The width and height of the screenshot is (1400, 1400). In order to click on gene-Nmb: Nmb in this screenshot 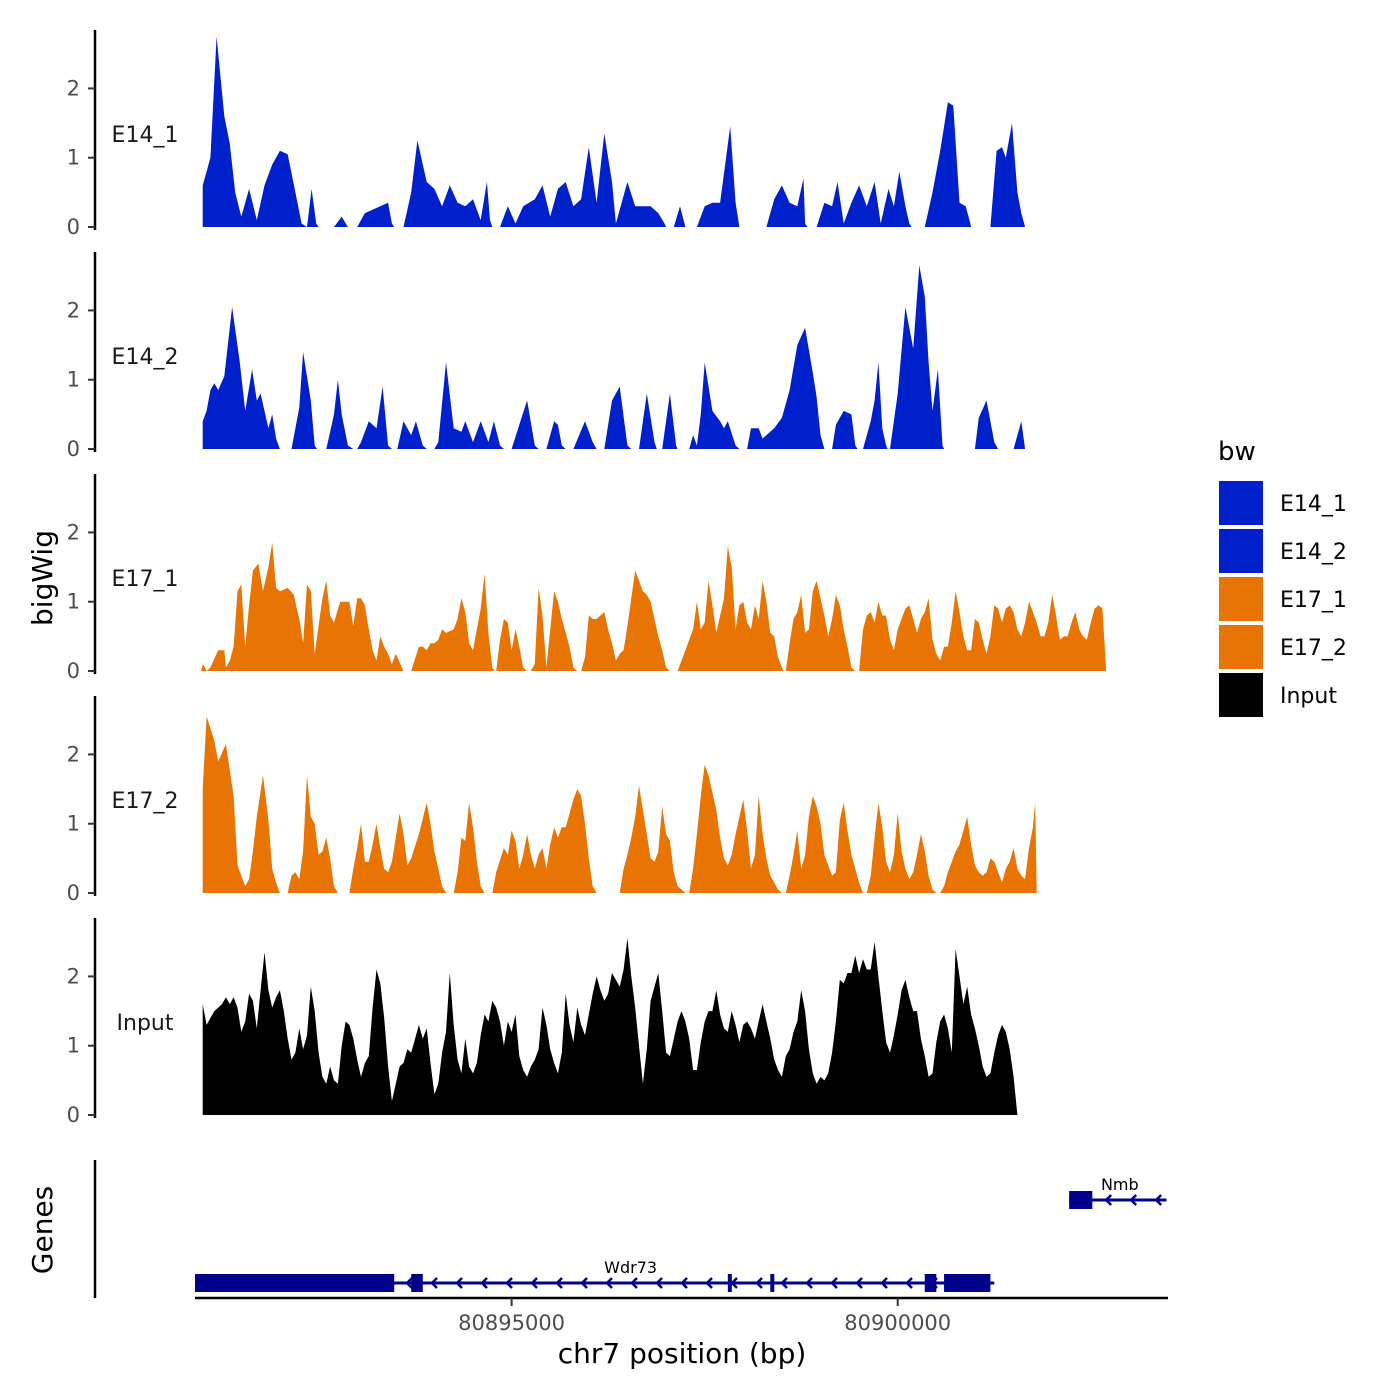, I will do `click(1118, 1192)`.